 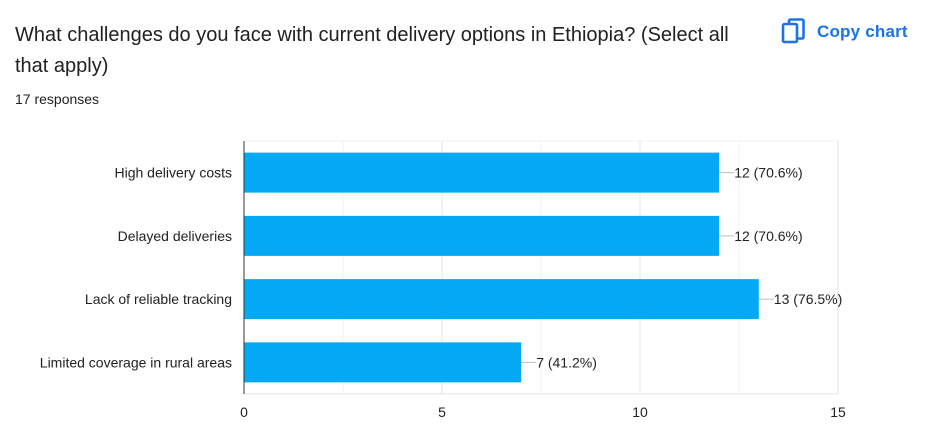 What do you see at coordinates (174, 173) in the screenshot?
I see `category-label: High delivery costs` at bounding box center [174, 173].